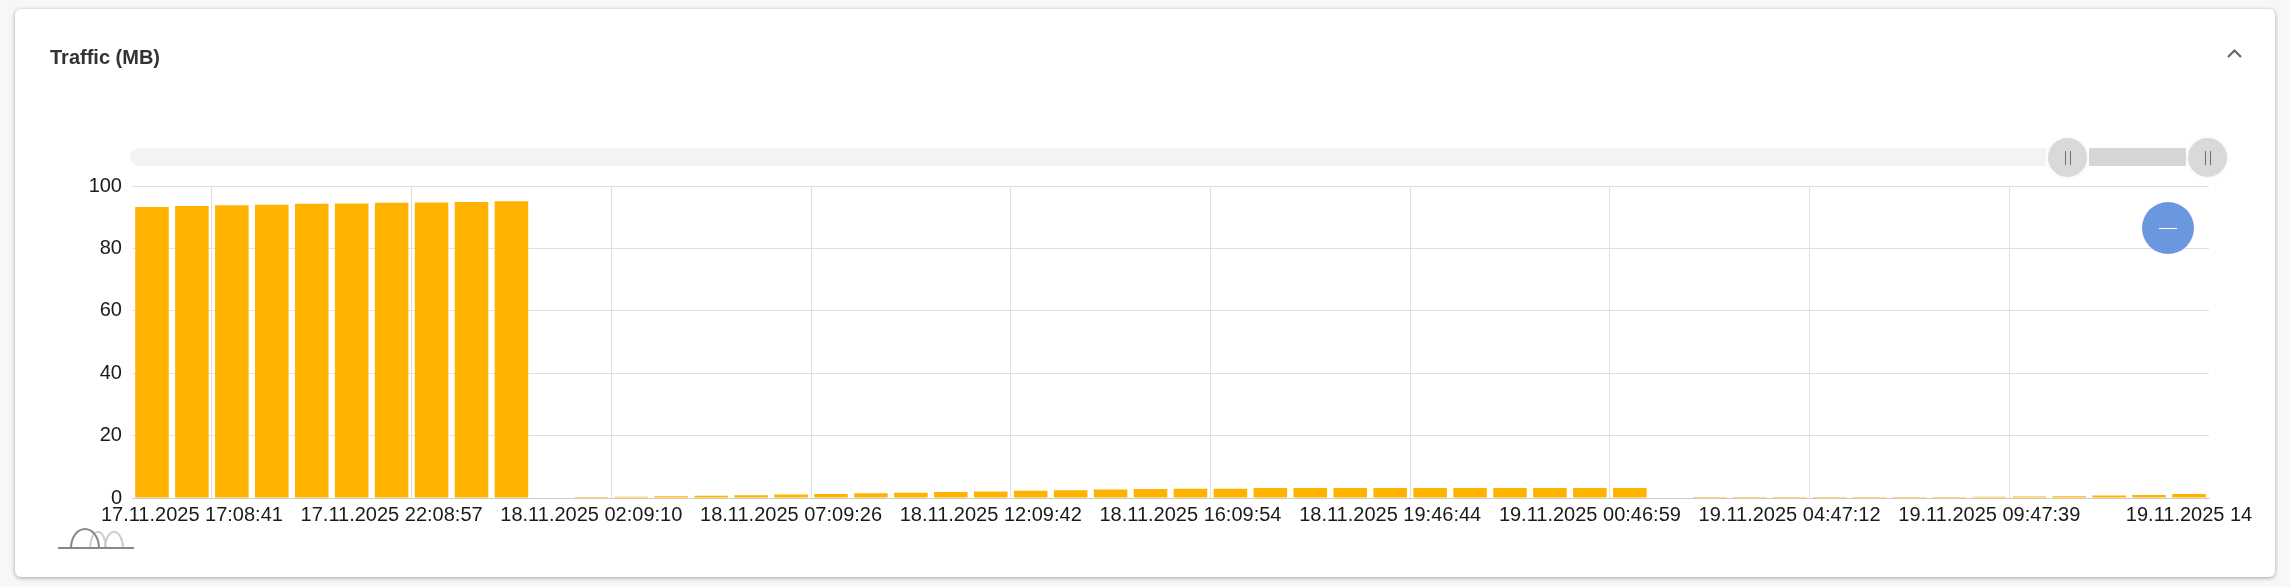 The height and width of the screenshot is (587, 2290). What do you see at coordinates (2189, 513) in the screenshot?
I see `x-tick-label: 19.11.2025 14` at bounding box center [2189, 513].